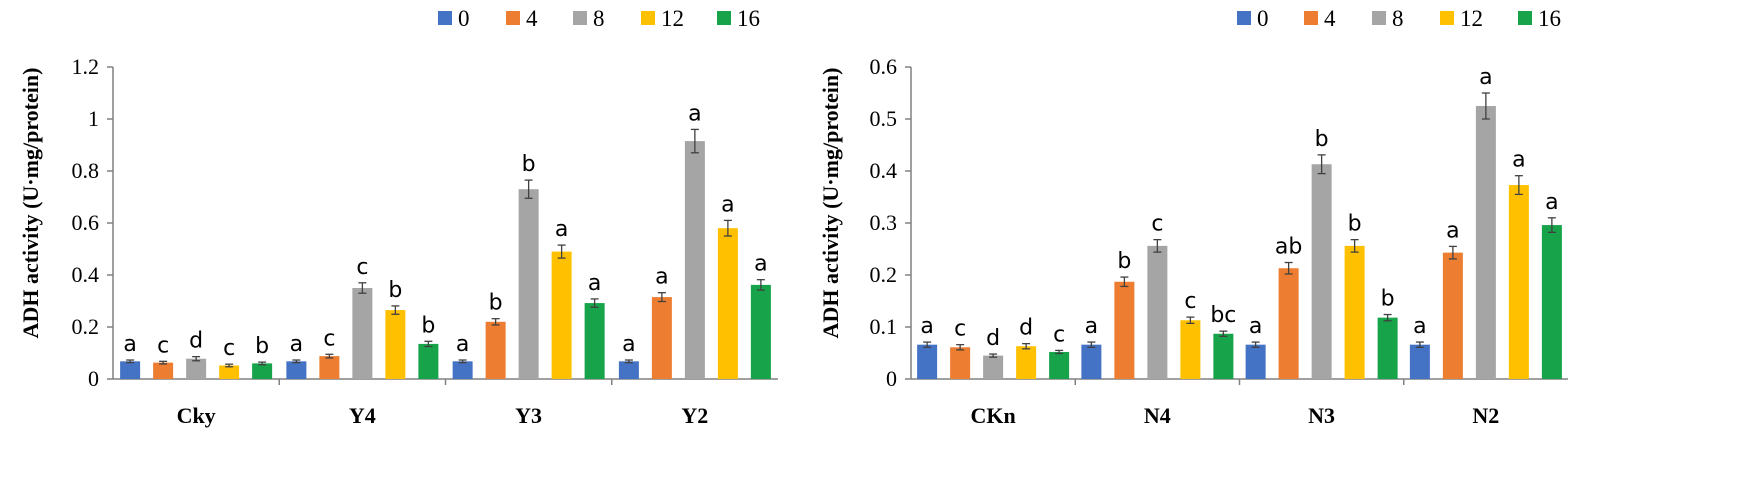 The height and width of the screenshot is (484, 1743). What do you see at coordinates (993, 415) in the screenshot?
I see `x-category-label: CKn` at bounding box center [993, 415].